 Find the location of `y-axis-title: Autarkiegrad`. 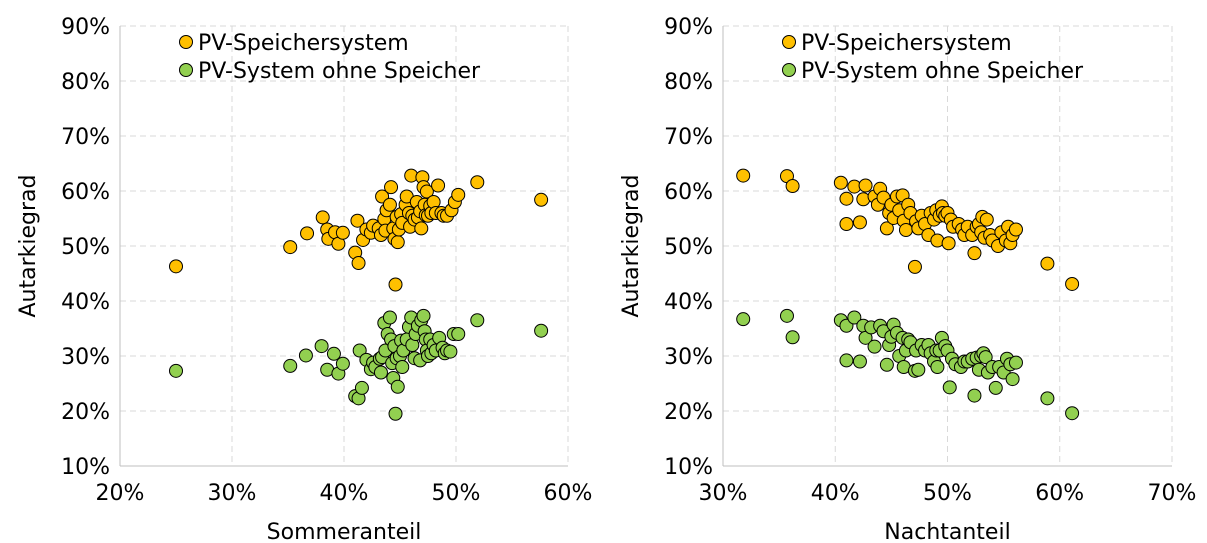

y-axis-title: Autarkiegrad is located at coordinates (28, 246).